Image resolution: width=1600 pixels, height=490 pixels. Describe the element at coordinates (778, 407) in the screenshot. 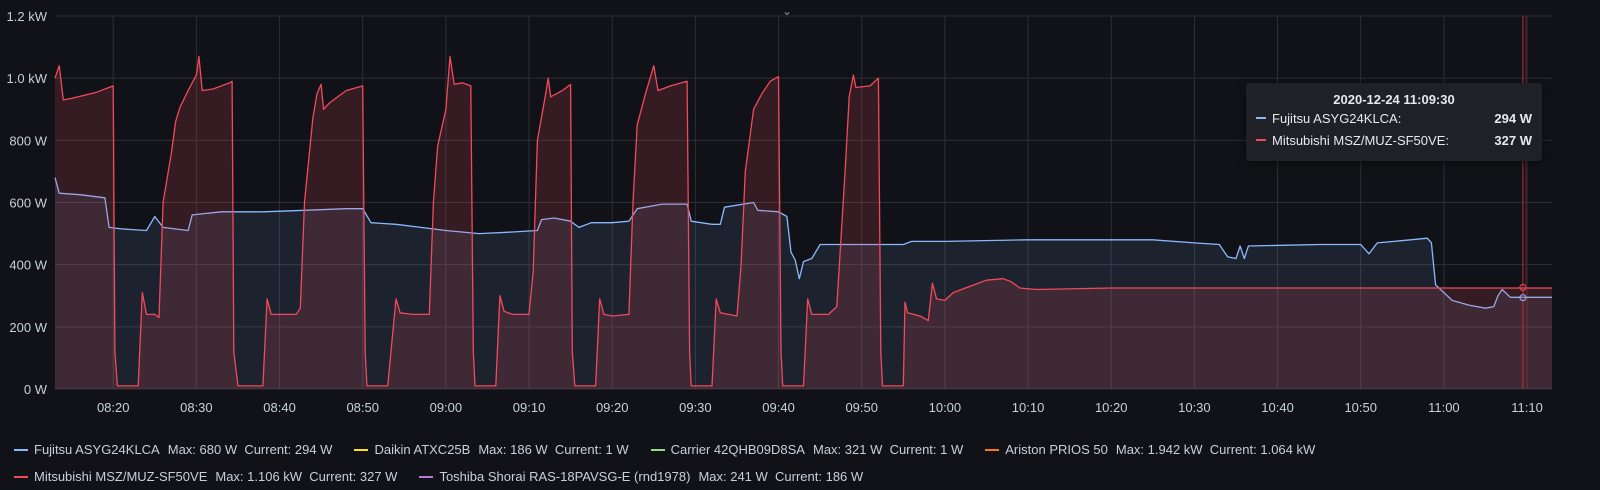

I see `x-tick-label: 09:40` at that location.